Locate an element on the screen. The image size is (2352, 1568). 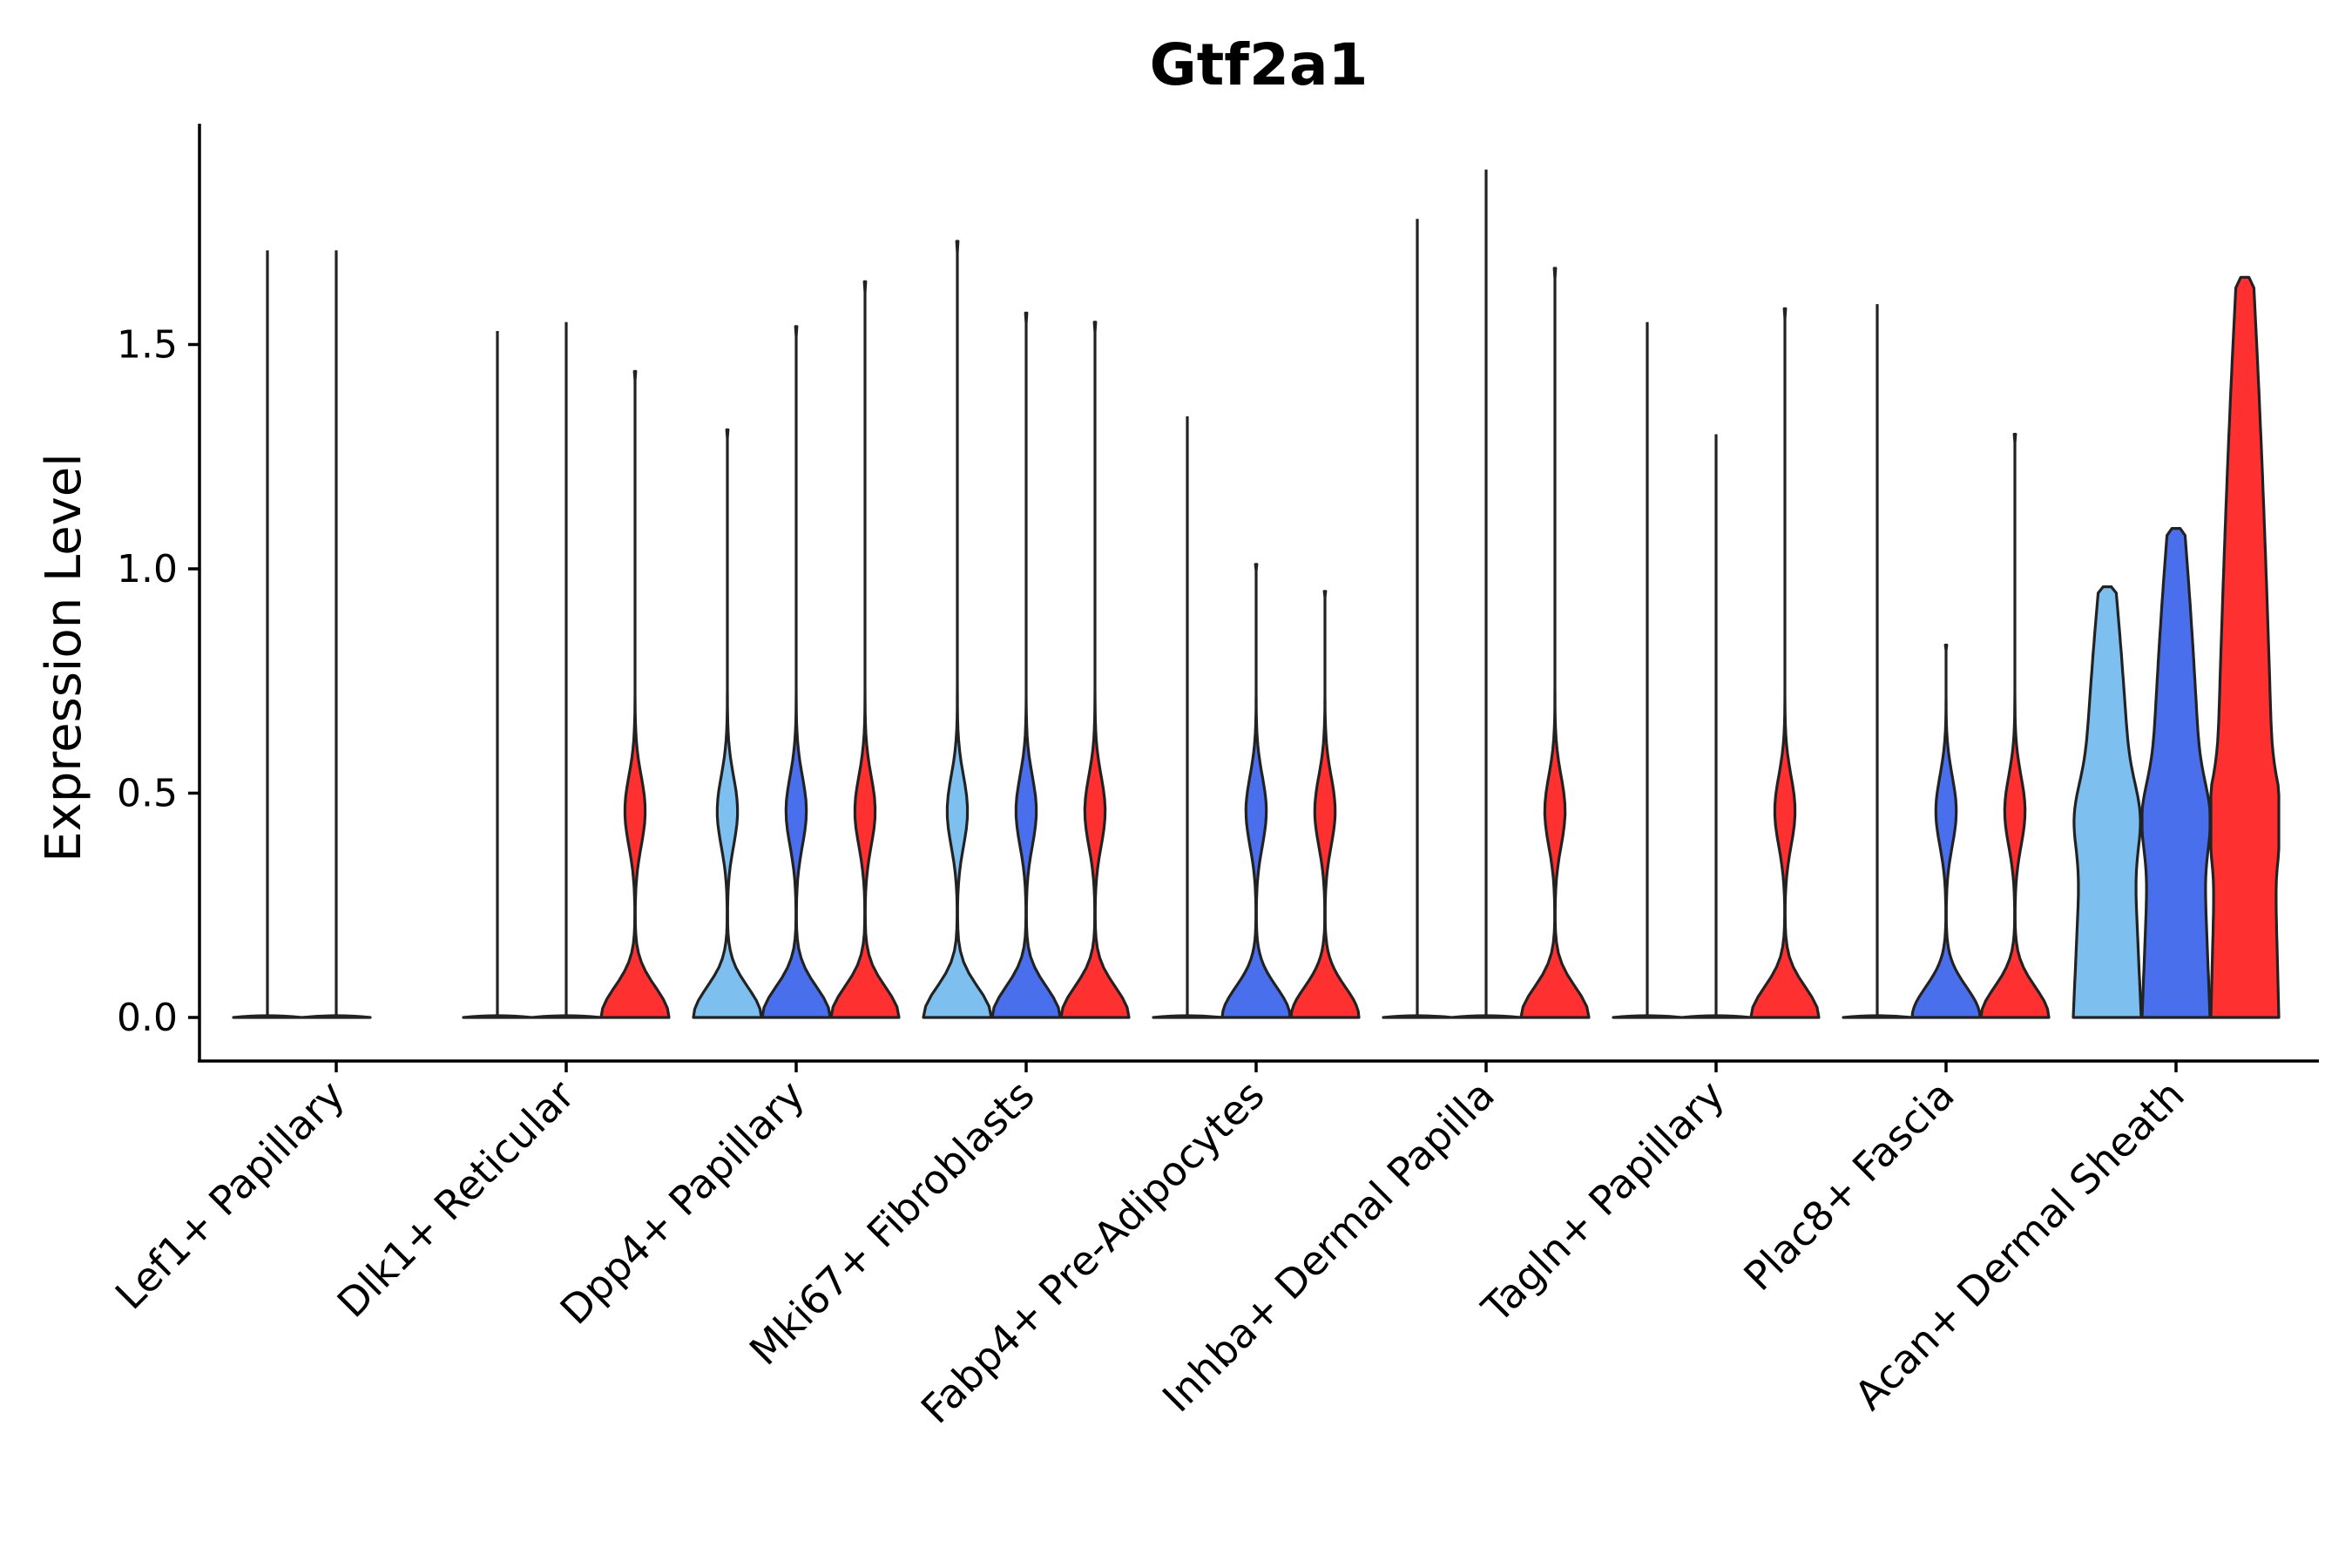
x-tick-label: Dlk1+ Reticular is located at coordinates (456, 1199).